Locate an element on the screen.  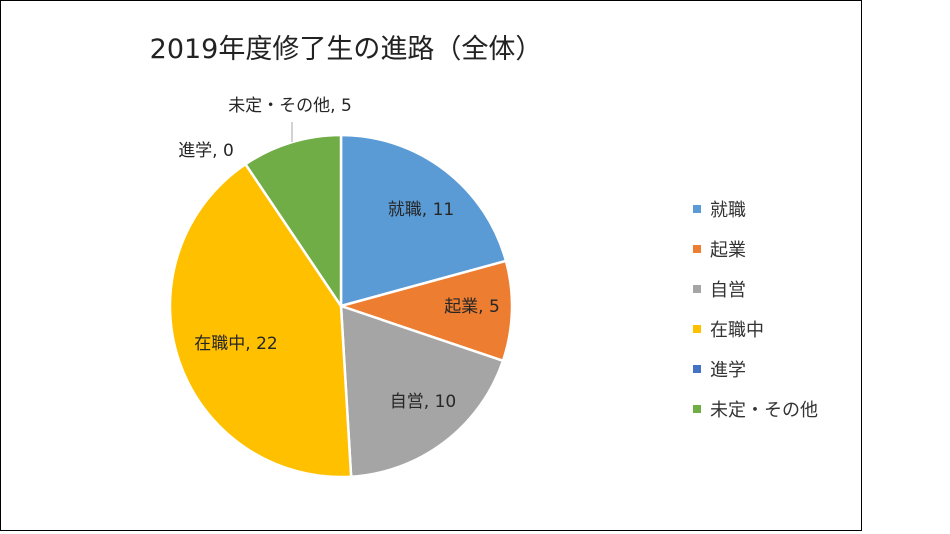
legend-item: 就職 is located at coordinates (755, 209).